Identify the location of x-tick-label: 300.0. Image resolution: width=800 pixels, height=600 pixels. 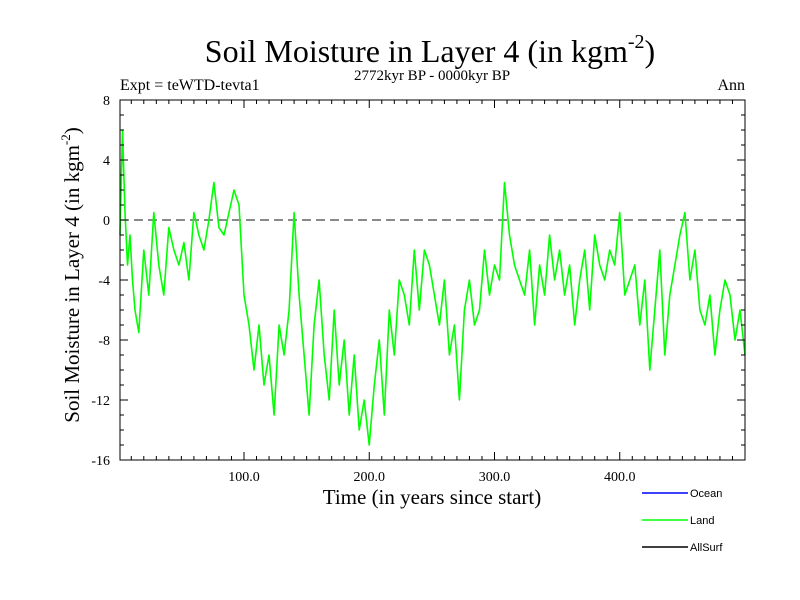
(495, 477).